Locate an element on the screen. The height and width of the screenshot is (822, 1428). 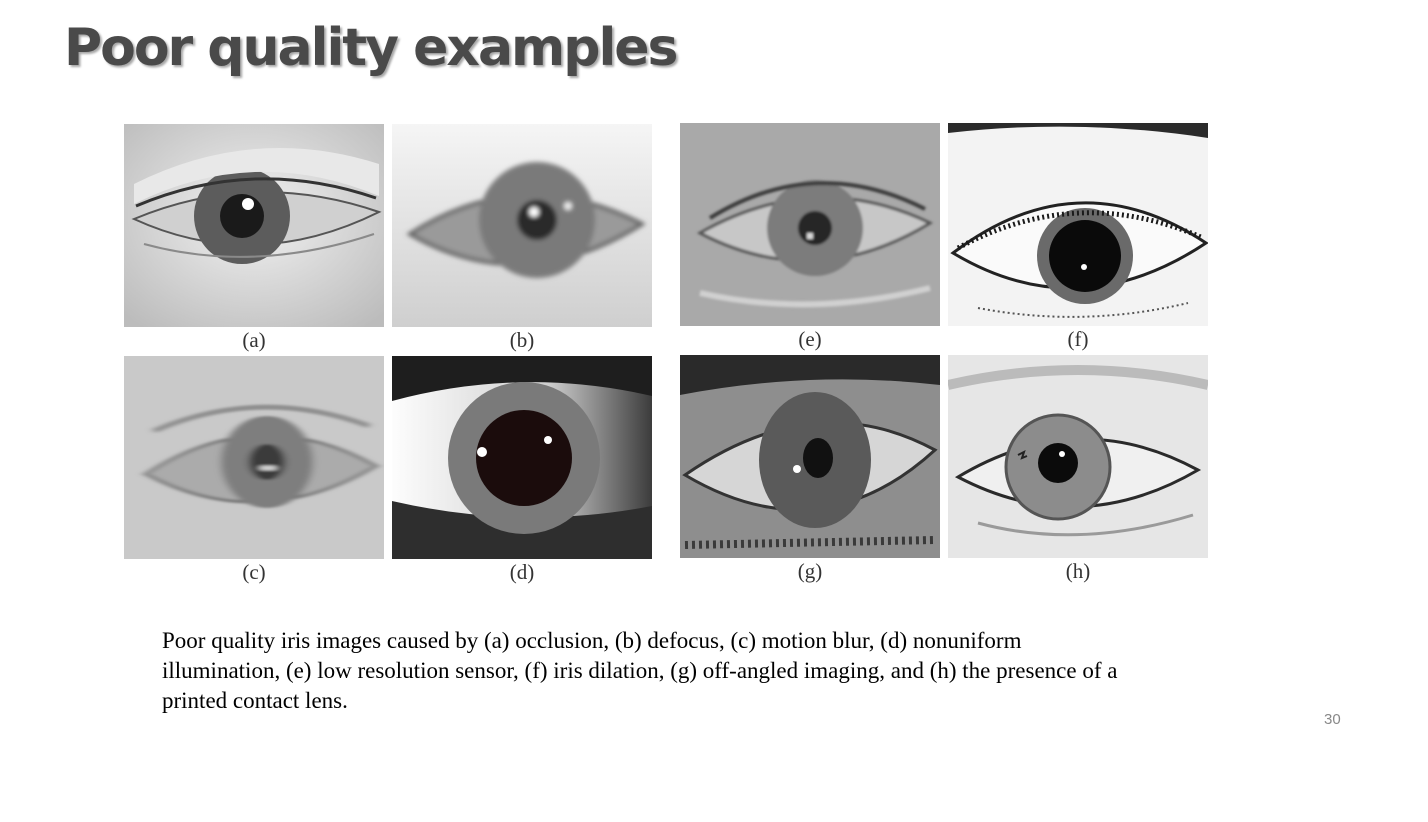
panel-label-d: (d) is located at coordinates (522, 572).